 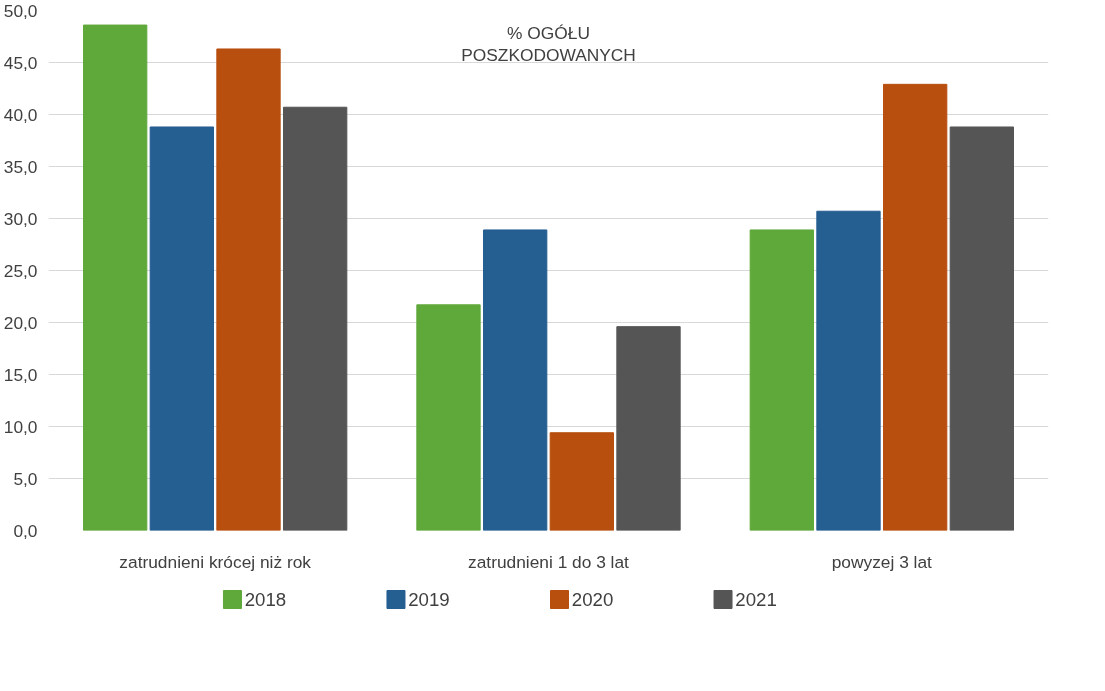 I want to click on y-tick-label: 25,0, so click(x=20, y=270).